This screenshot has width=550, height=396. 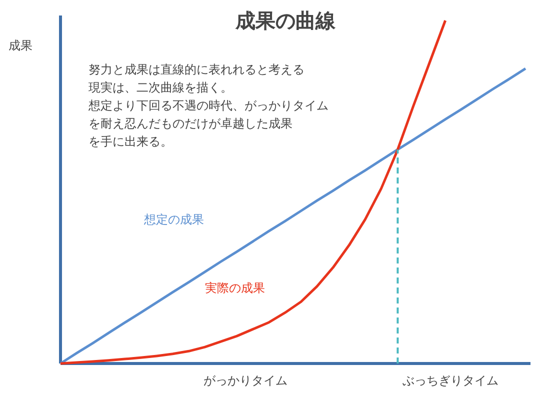 What do you see at coordinates (190, 123) in the screenshot?
I see `annotation: を耐え忍んだものだけが卓越した成果` at bounding box center [190, 123].